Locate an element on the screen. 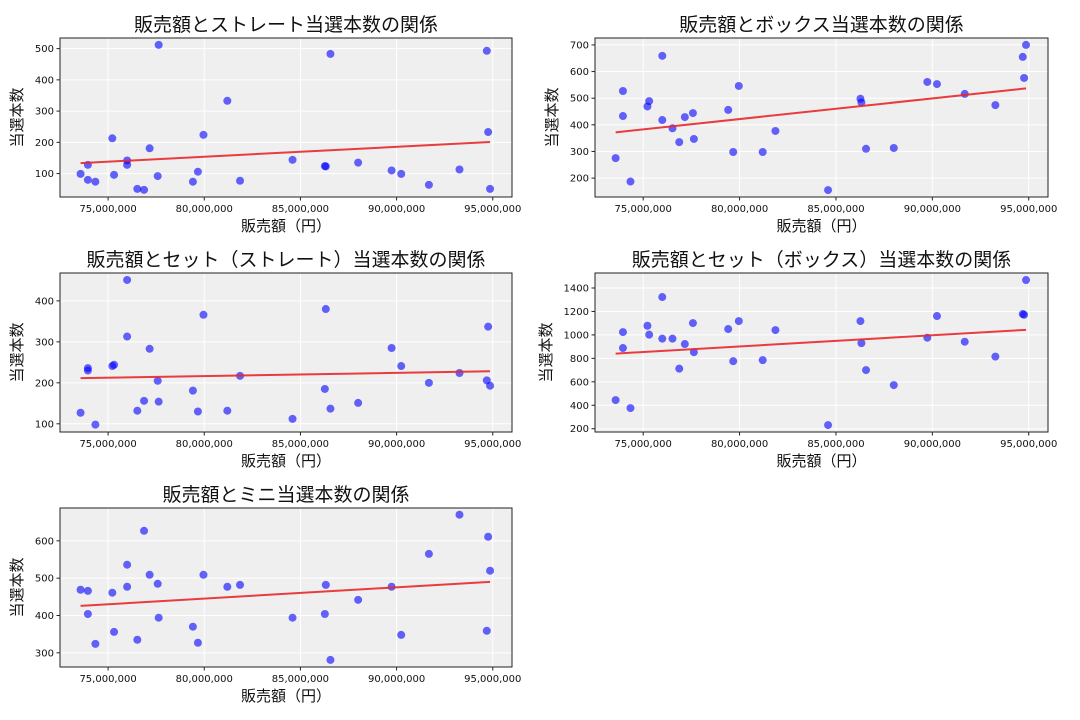  chart-title: 販売額とミニ当選本数の関係 is located at coordinates (285, 495).